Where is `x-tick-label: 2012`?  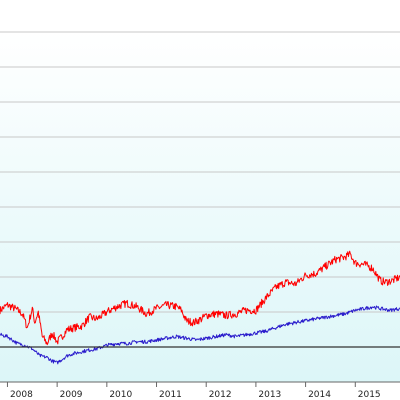 x-tick-label: 2012 is located at coordinates (220, 395).